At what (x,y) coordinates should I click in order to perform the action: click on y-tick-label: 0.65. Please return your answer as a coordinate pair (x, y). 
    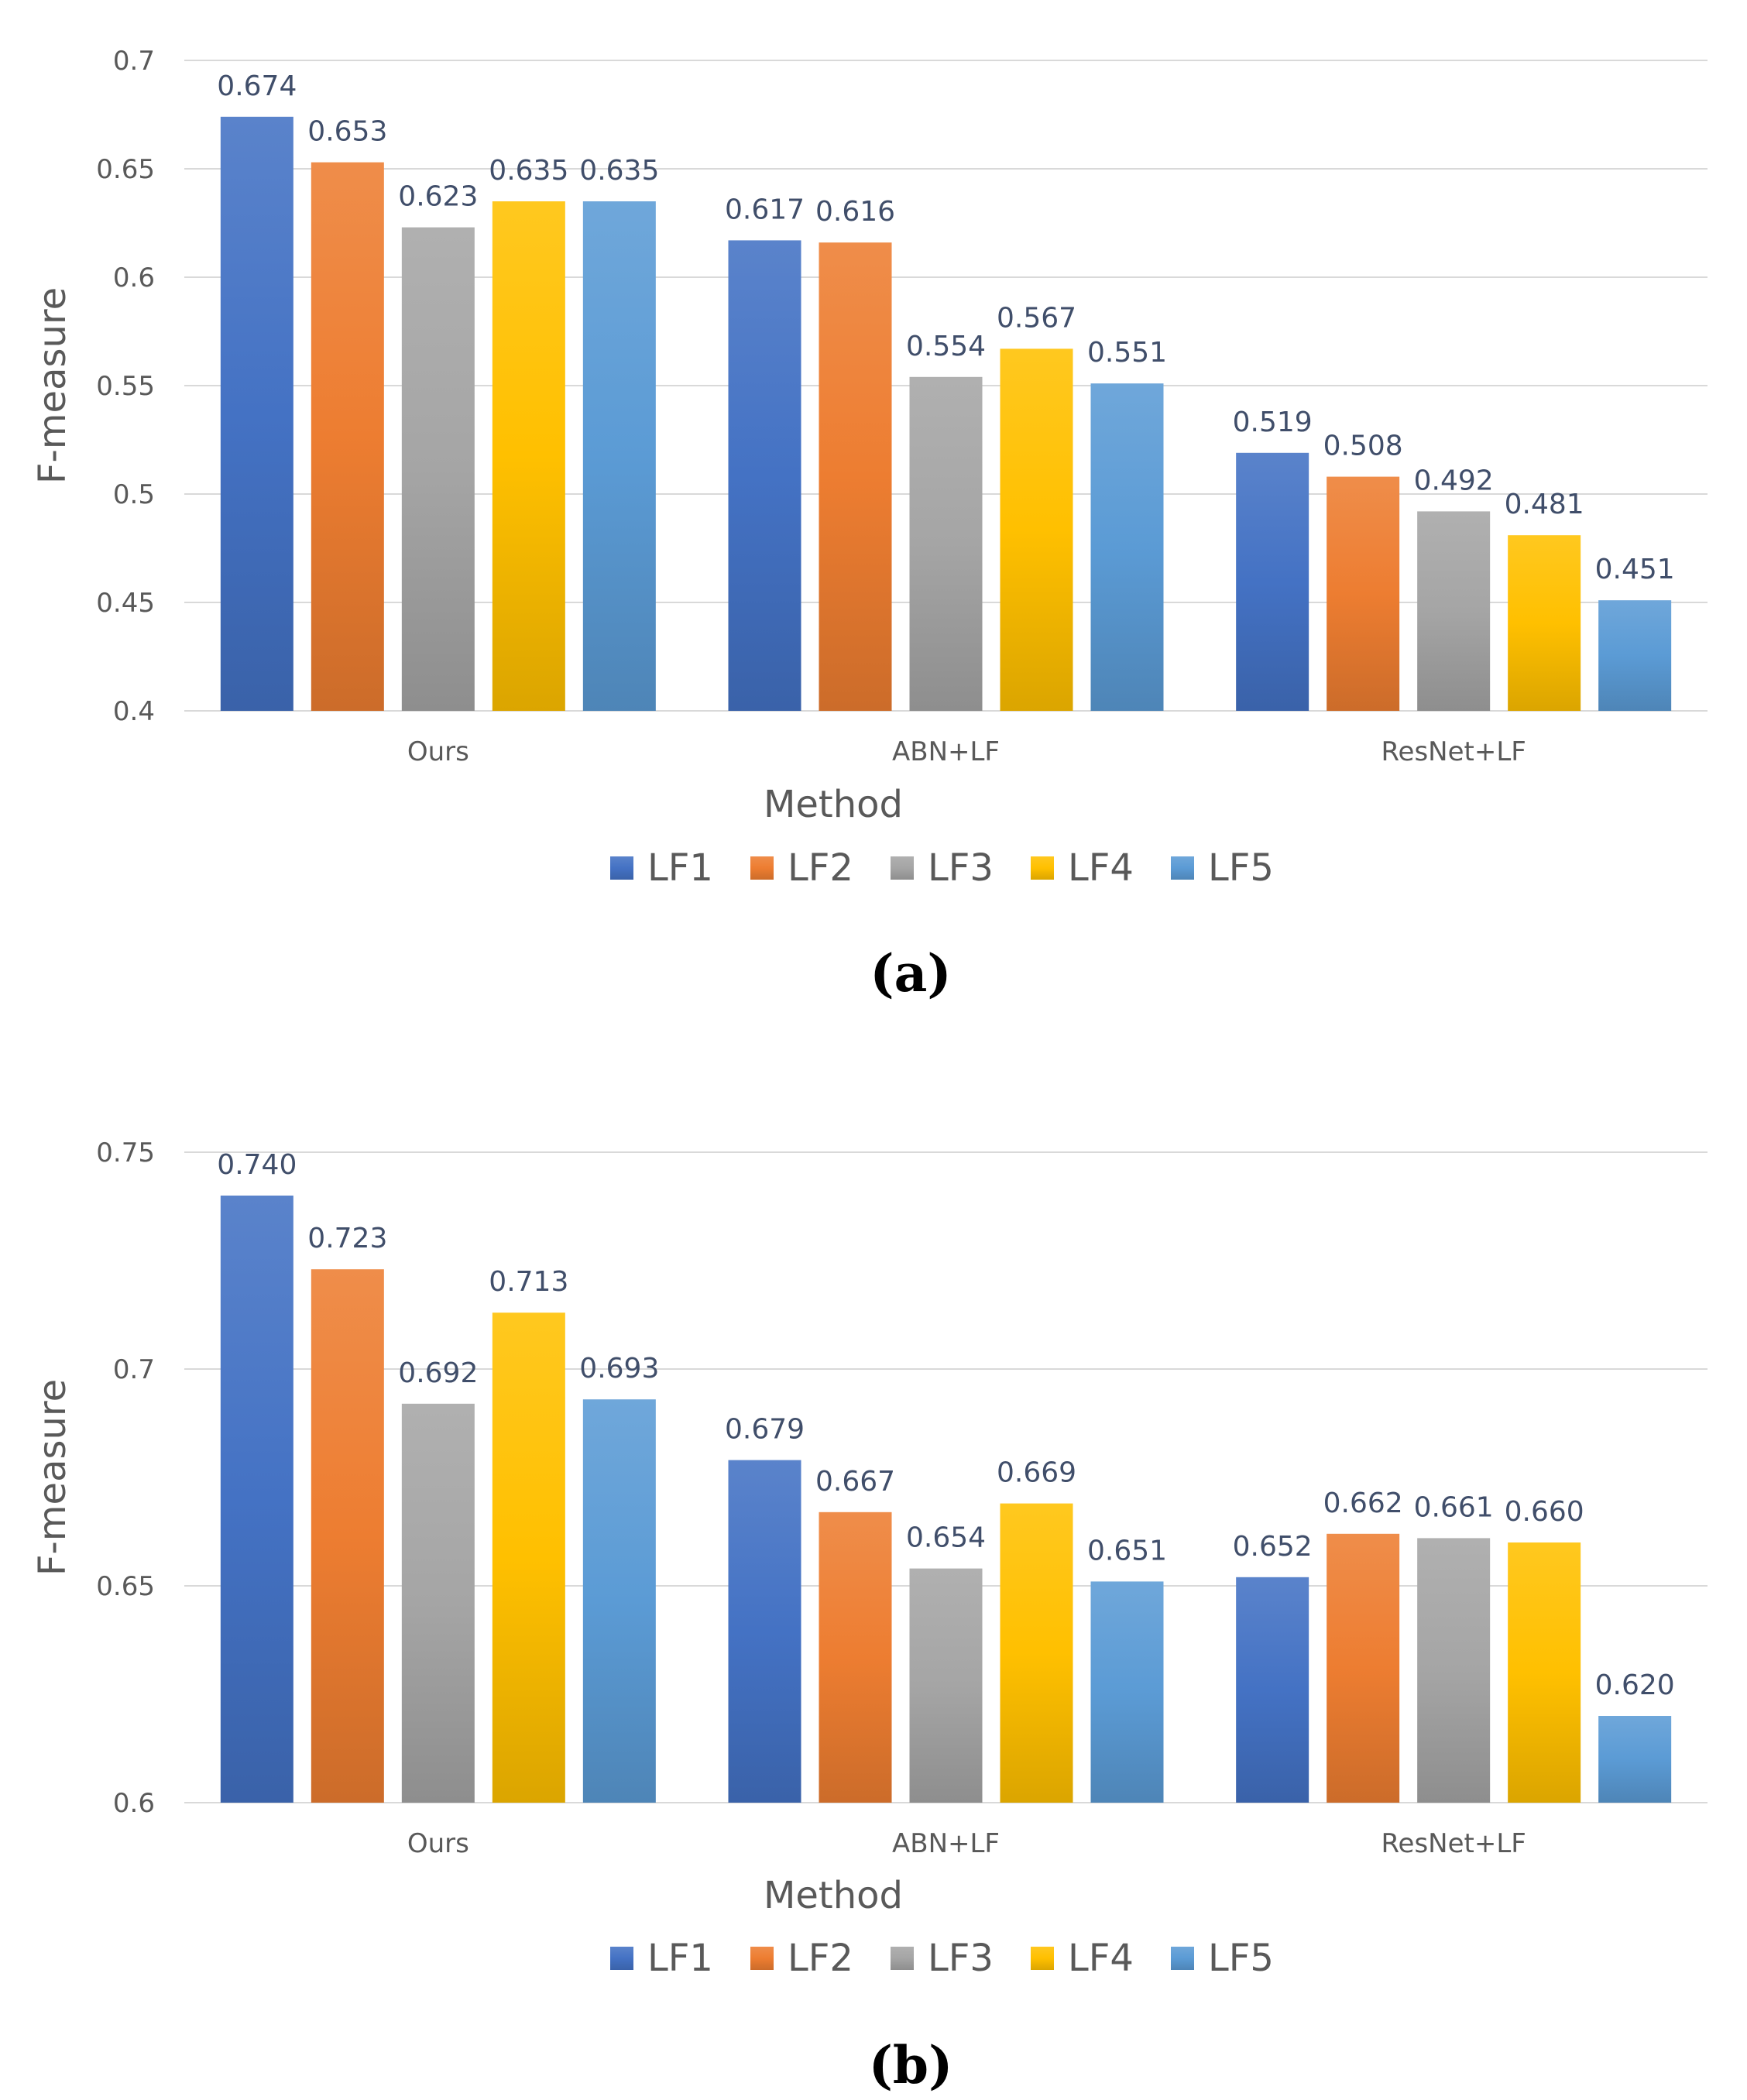
    Looking at the image, I should click on (125, 169).